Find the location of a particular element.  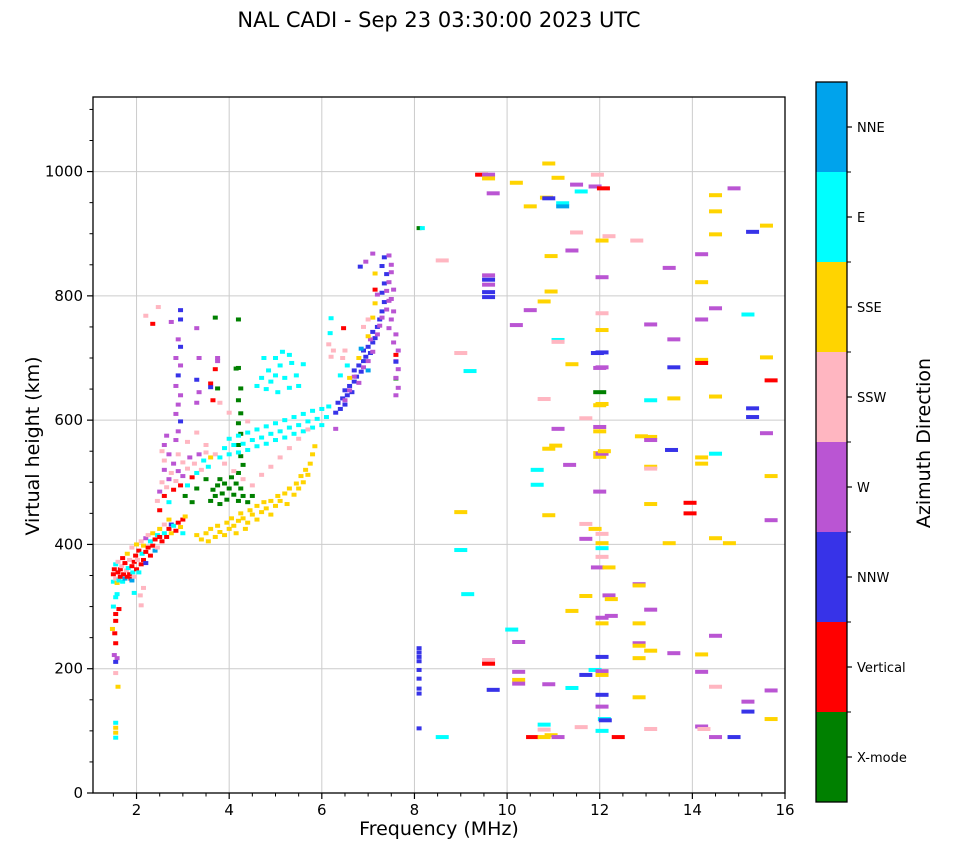

x-tick-label: 6 is located at coordinates (322, 810).